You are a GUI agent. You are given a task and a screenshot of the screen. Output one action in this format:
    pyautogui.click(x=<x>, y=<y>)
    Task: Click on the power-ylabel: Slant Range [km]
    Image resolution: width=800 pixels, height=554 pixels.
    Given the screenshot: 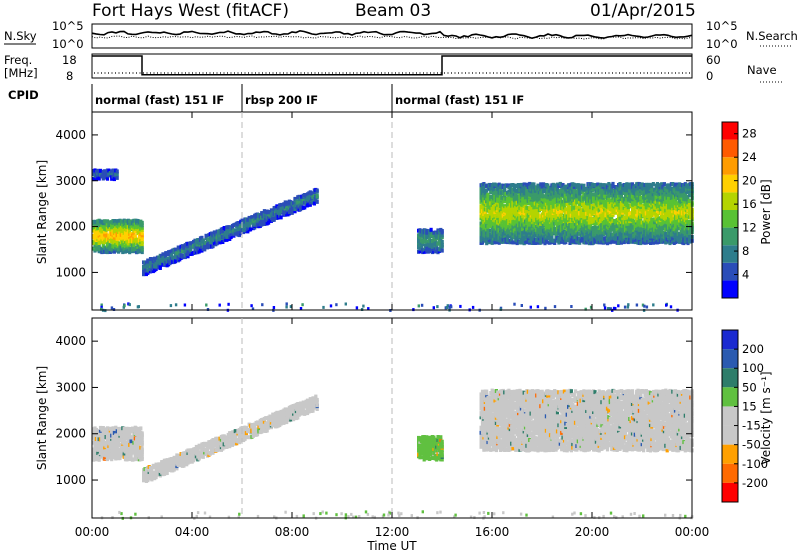 What is the action you would take?
    pyautogui.click(x=42, y=212)
    